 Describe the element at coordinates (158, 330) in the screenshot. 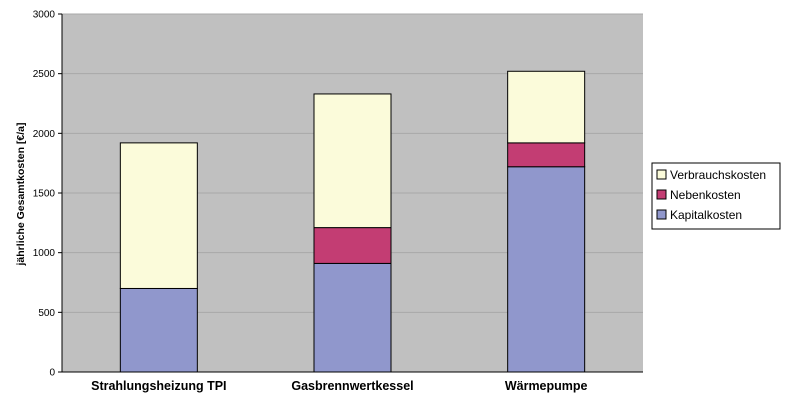

I see `bar-1-kapitalkosten` at that location.